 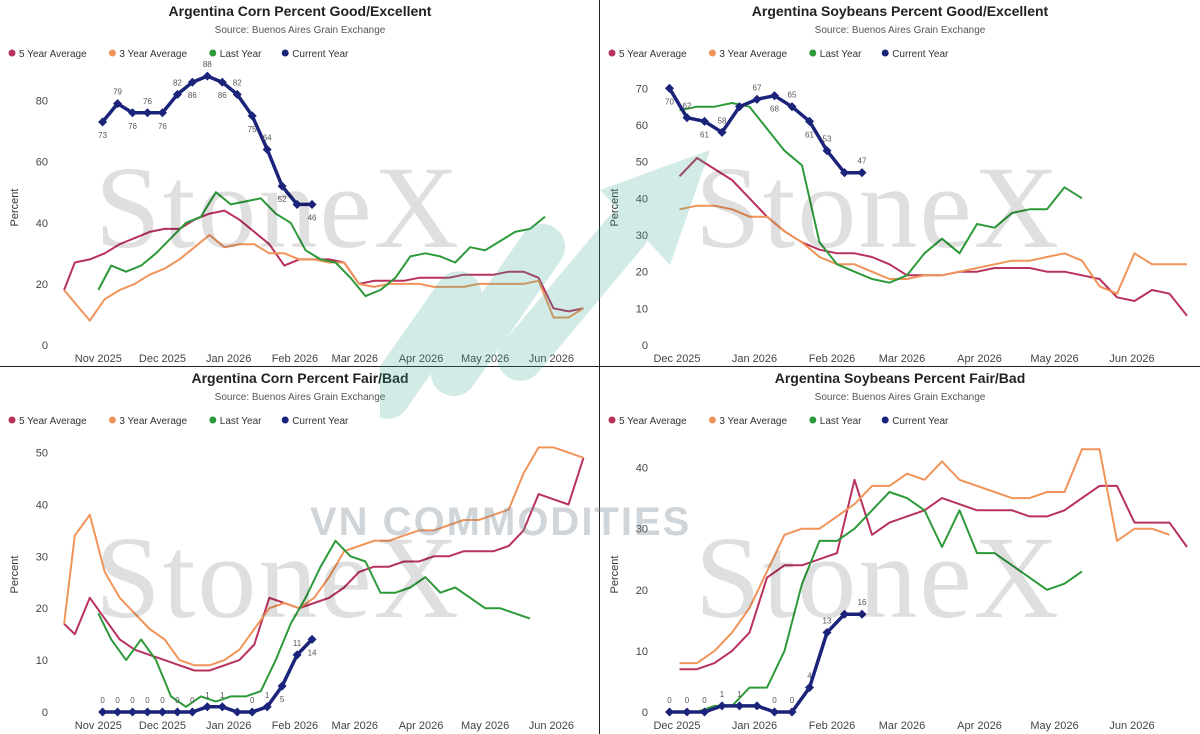 I want to click on data-label: 65, so click(x=792, y=95).